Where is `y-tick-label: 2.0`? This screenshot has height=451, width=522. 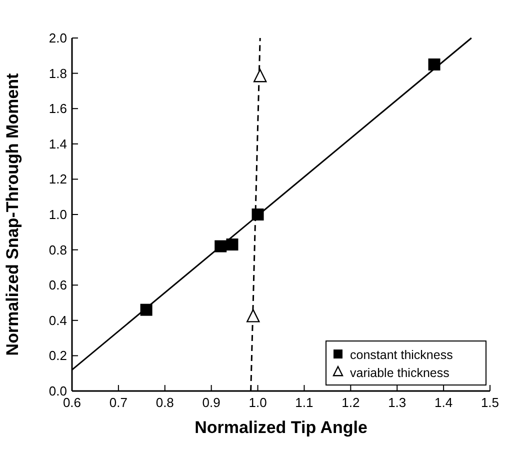
y-tick-label: 2.0 is located at coordinates (57, 38).